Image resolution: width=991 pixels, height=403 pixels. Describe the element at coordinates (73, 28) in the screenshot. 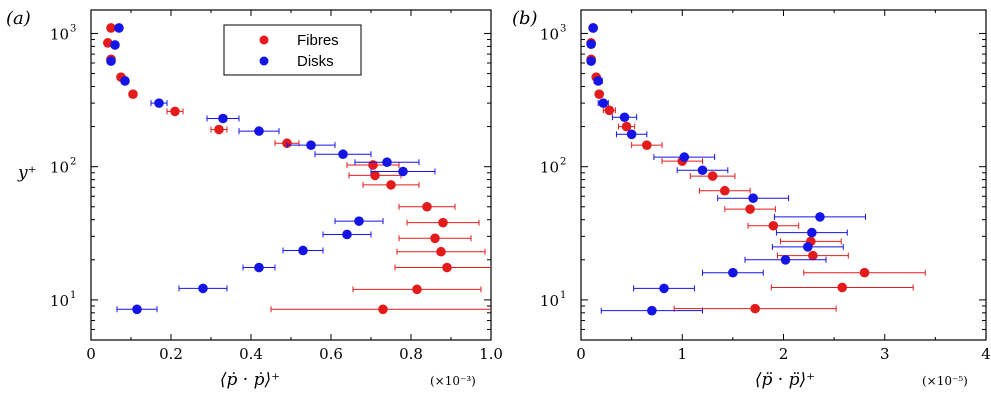

I see `y-tick-exponent: 3` at that location.